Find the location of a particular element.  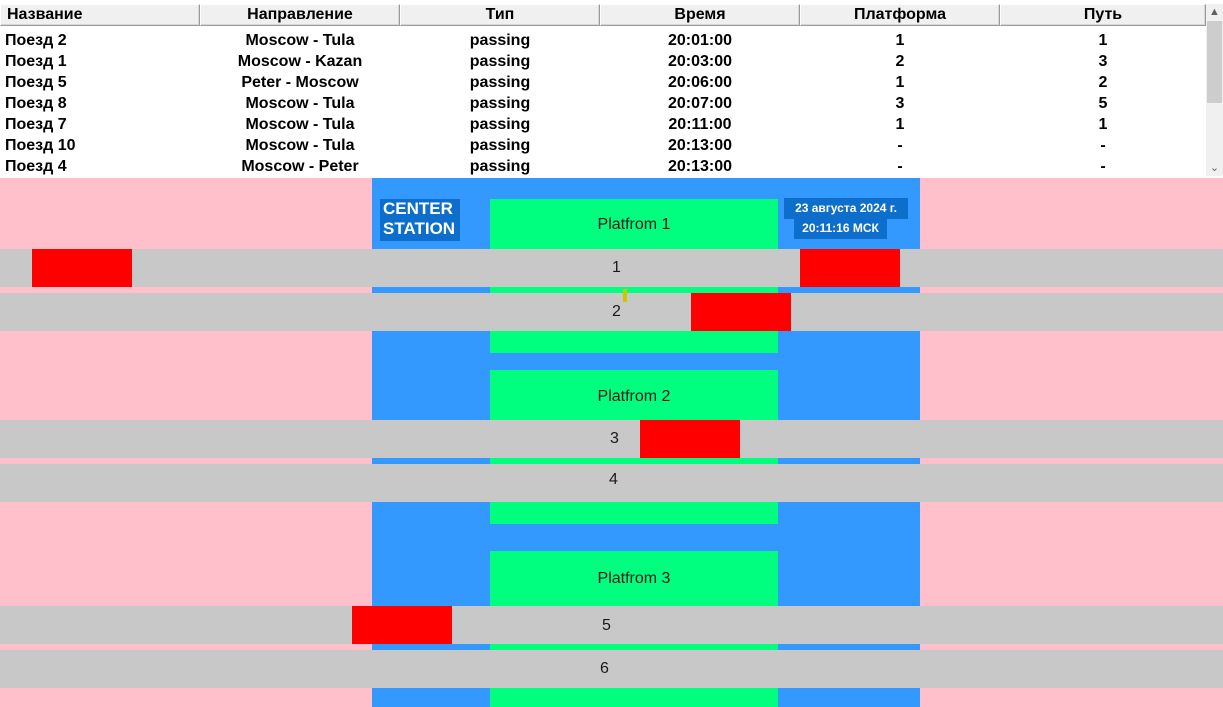

cell-time: 20:06:00 is located at coordinates (700, 82).